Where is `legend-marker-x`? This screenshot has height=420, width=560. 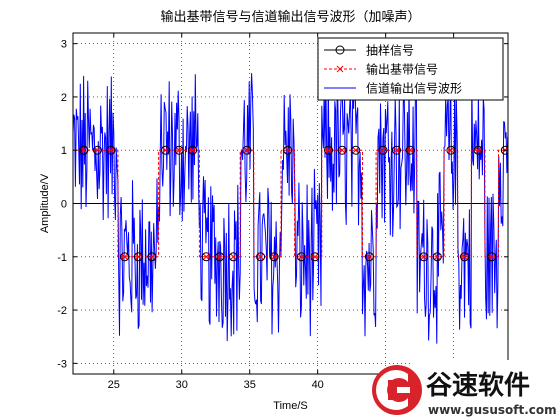
legend-marker-x is located at coordinates (340, 69).